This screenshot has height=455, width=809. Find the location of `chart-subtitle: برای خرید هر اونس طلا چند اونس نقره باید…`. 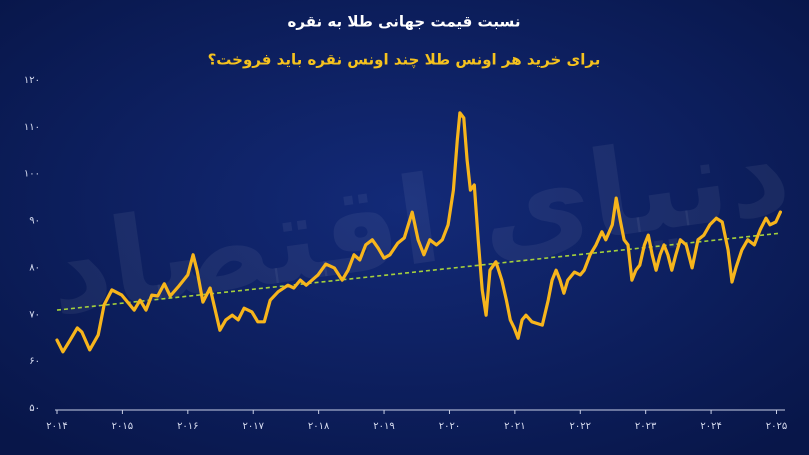

chart-subtitle: برای خرید هر اونس طلا چند اونس نقره باید… is located at coordinates (404, 60).